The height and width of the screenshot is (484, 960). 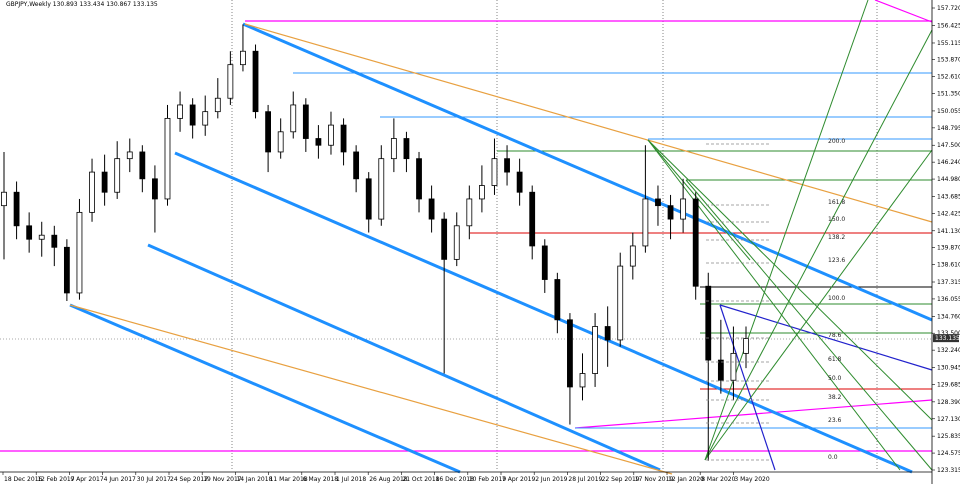 I want to click on fib-label: 23.6, so click(x=835, y=420).